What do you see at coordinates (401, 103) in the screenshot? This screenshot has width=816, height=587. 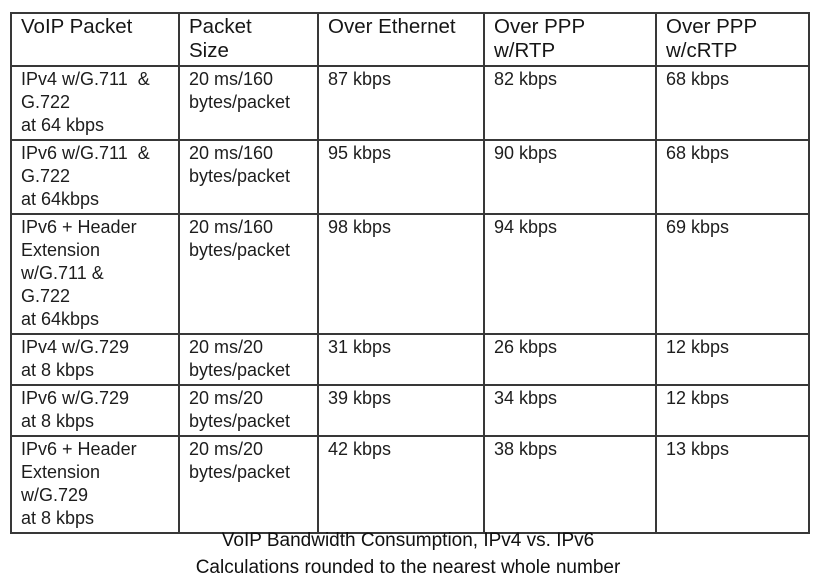 I see `cell-over-ethernet: 87 kbps` at bounding box center [401, 103].